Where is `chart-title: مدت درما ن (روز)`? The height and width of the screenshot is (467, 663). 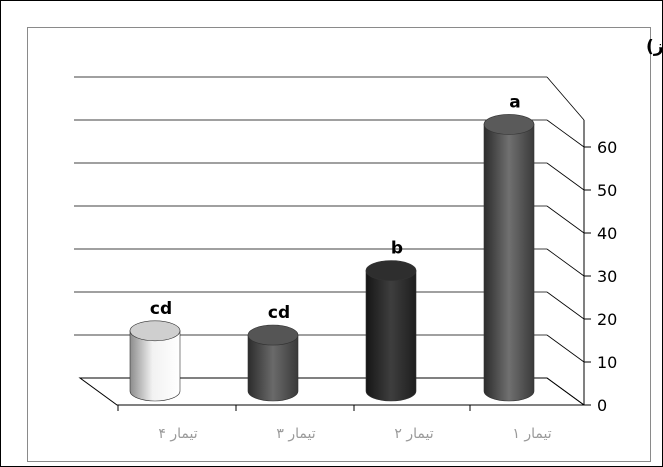
chart-title: مدت درما ن (روز) is located at coordinates (654, 47).